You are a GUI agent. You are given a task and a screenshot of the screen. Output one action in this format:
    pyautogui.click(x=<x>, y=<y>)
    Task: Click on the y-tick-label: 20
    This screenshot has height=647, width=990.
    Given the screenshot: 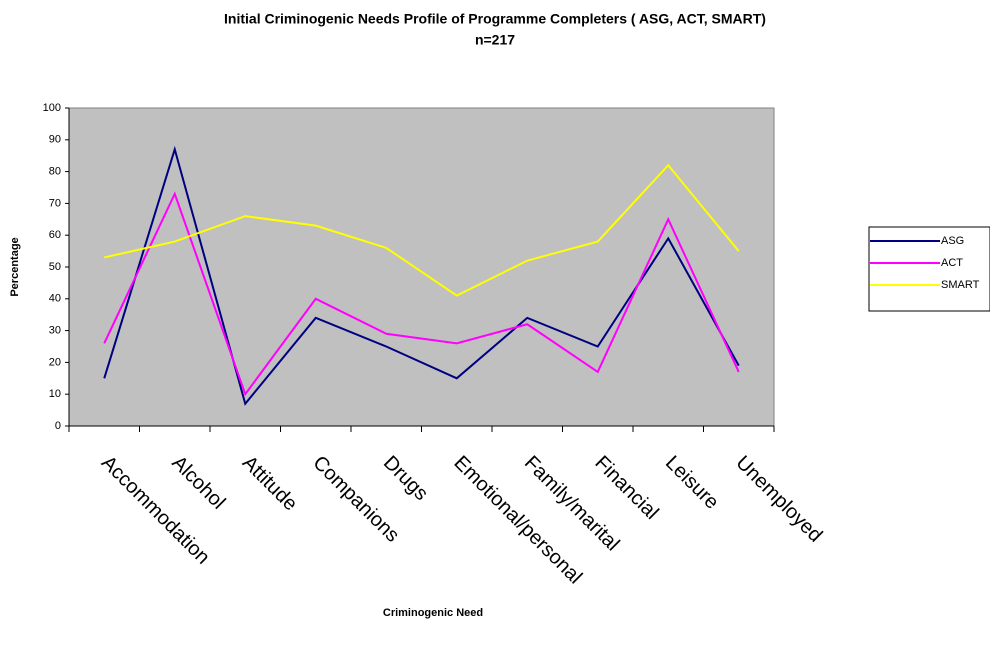 What is the action you would take?
    pyautogui.click(x=55, y=362)
    